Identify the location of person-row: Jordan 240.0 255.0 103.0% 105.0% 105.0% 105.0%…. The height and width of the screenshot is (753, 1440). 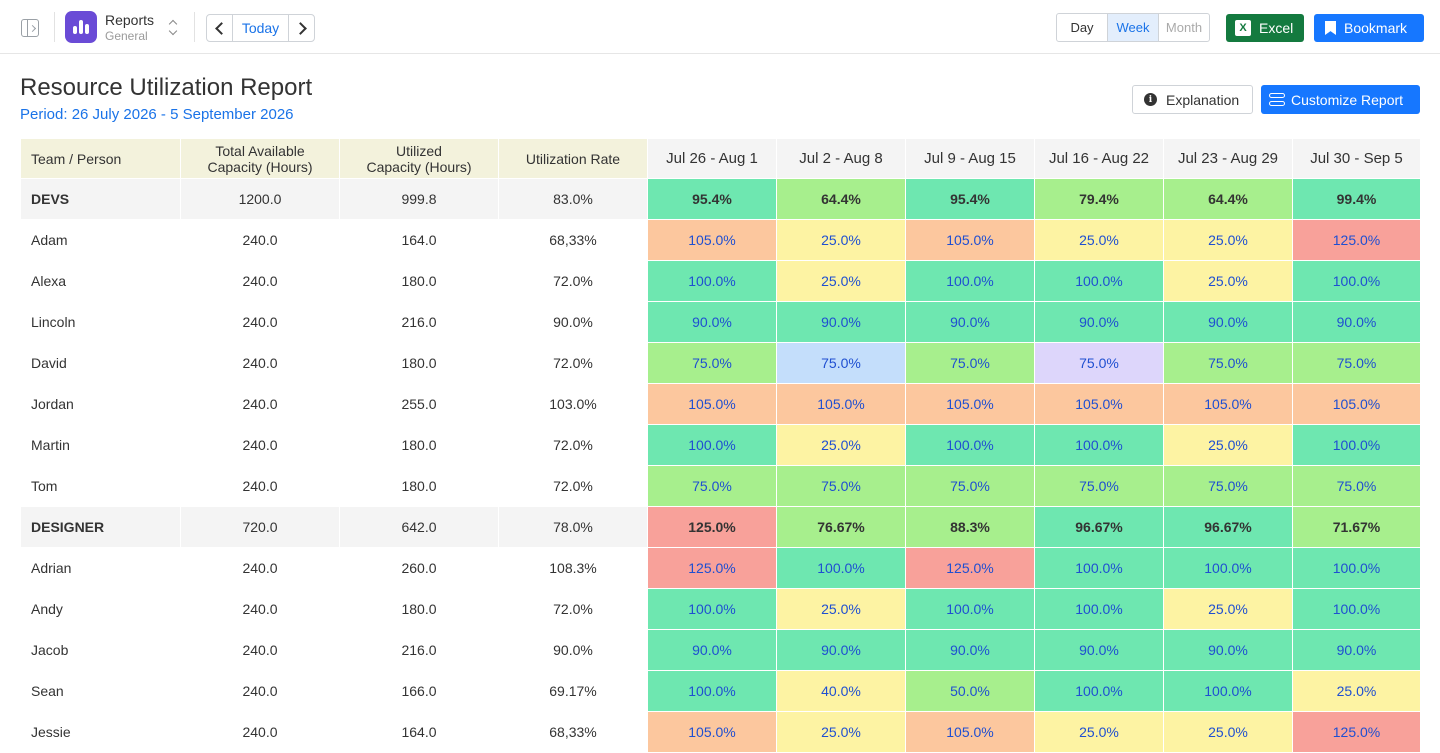
(720, 404).